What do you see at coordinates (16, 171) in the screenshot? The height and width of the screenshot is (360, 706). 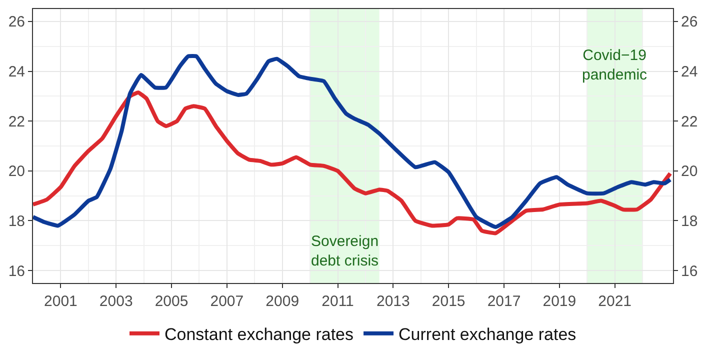 I see `y-tick-label: 20` at bounding box center [16, 171].